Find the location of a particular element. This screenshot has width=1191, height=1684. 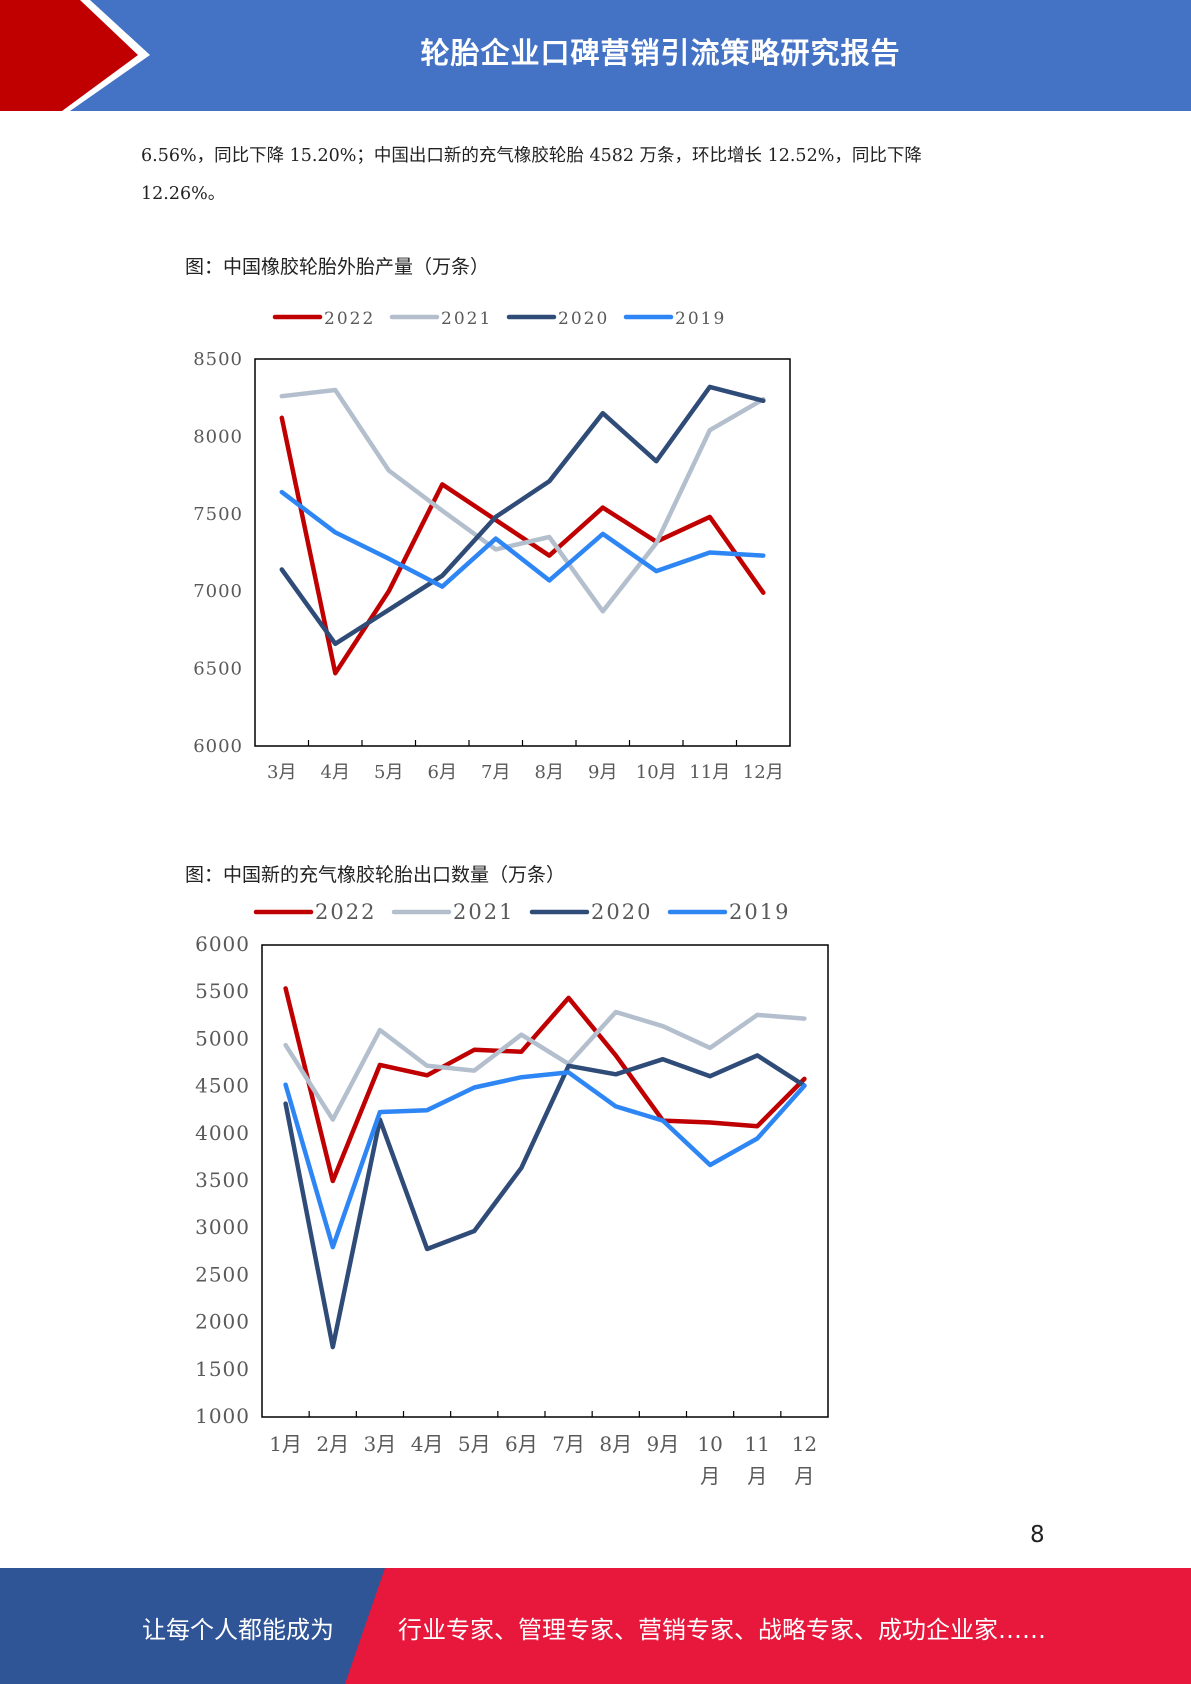

chart2-x-label-11月-unit: 月 is located at coordinates (757, 1476).